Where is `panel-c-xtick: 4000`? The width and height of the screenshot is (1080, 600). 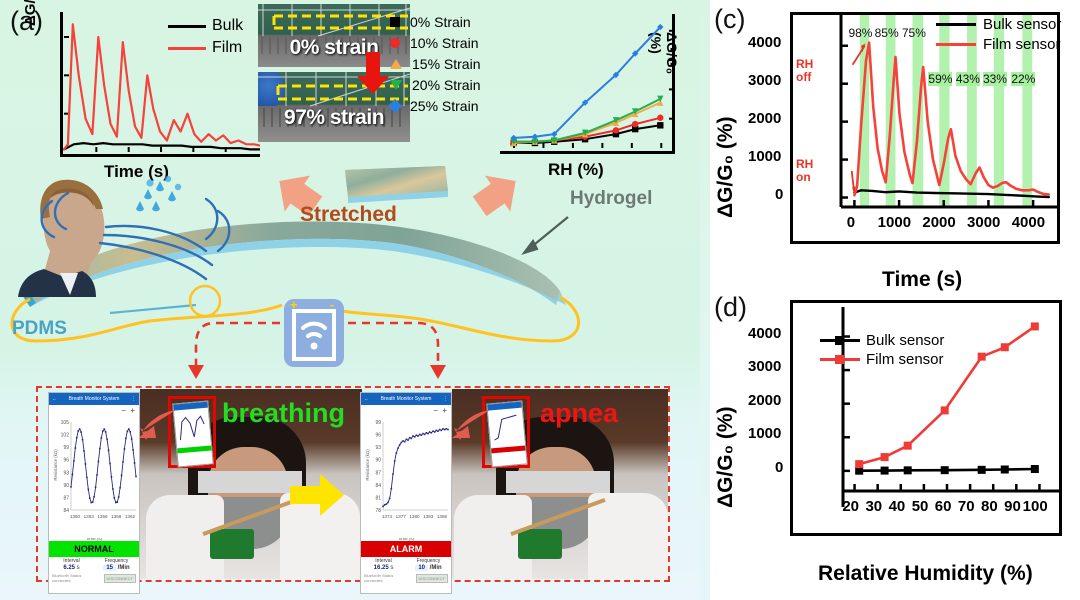
panel-c-xtick: 4000 is located at coordinates (1028, 222).